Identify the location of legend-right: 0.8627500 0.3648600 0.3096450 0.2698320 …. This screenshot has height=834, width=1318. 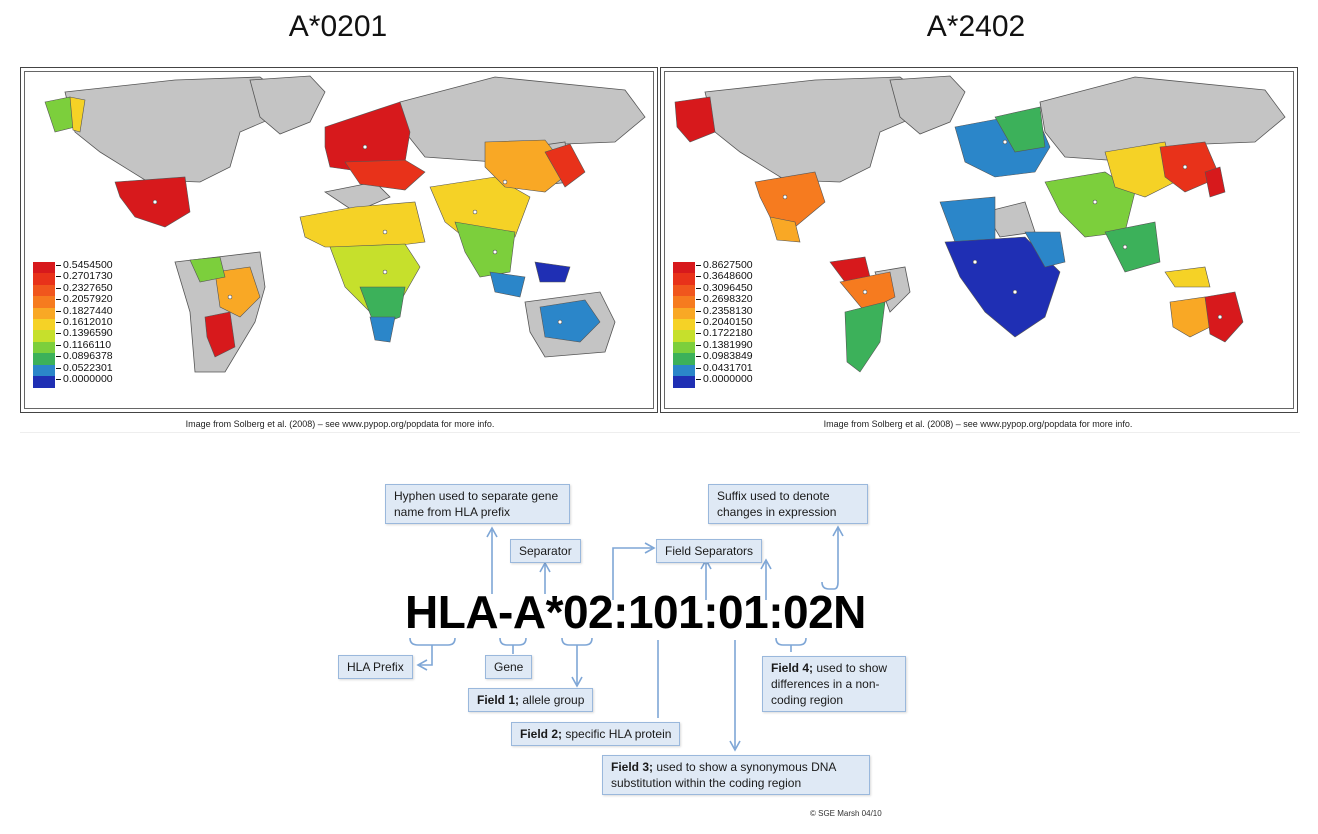
(738, 323).